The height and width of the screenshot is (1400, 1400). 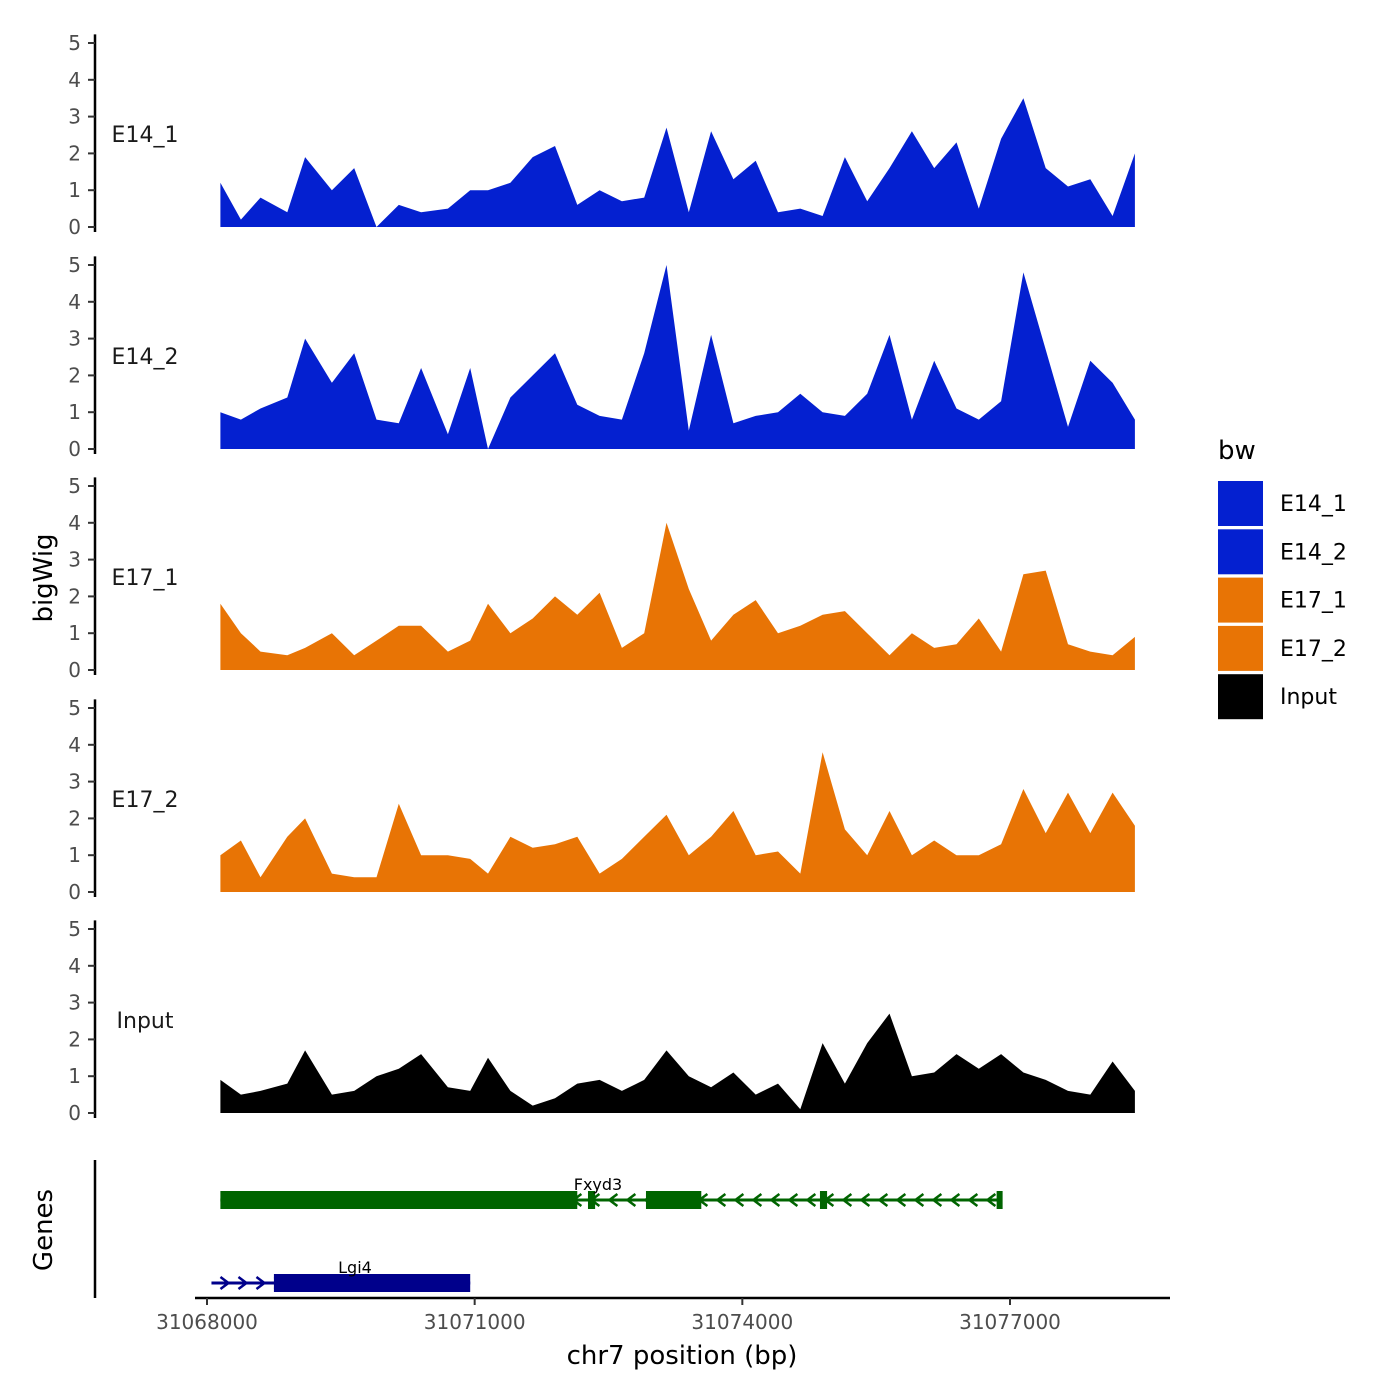 I want to click on track-input: 0 1 2 3 4 5 Input, so click(x=601, y=1021).